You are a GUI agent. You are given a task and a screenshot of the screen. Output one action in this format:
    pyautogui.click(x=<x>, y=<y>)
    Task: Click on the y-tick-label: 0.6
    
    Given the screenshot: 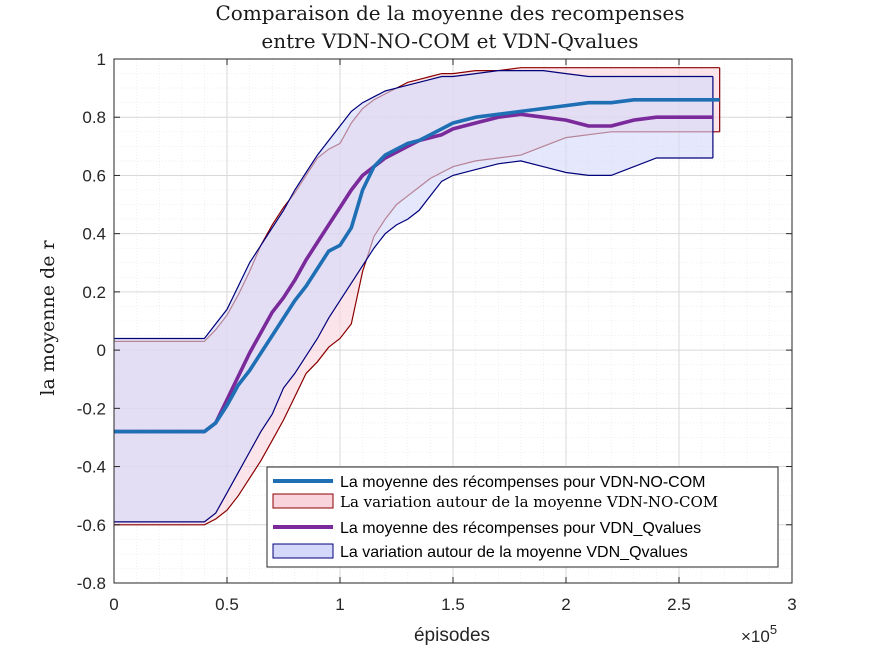 What is the action you would take?
    pyautogui.click(x=94, y=175)
    